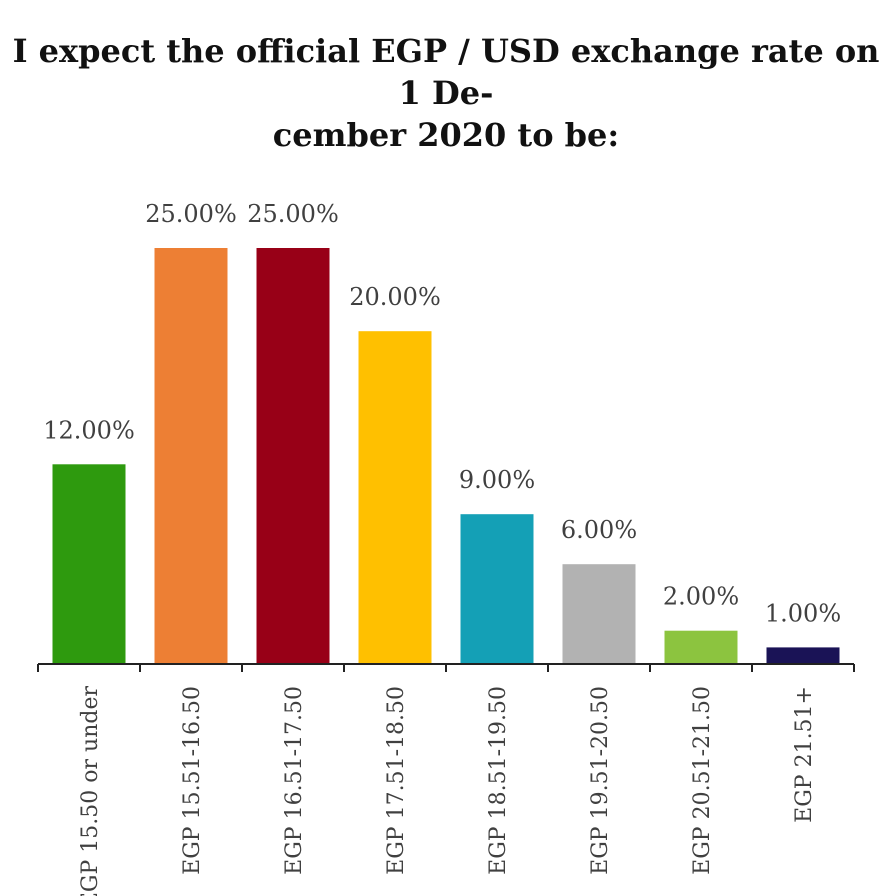  I want to click on data-label-8: 1.00%, so click(803, 613).